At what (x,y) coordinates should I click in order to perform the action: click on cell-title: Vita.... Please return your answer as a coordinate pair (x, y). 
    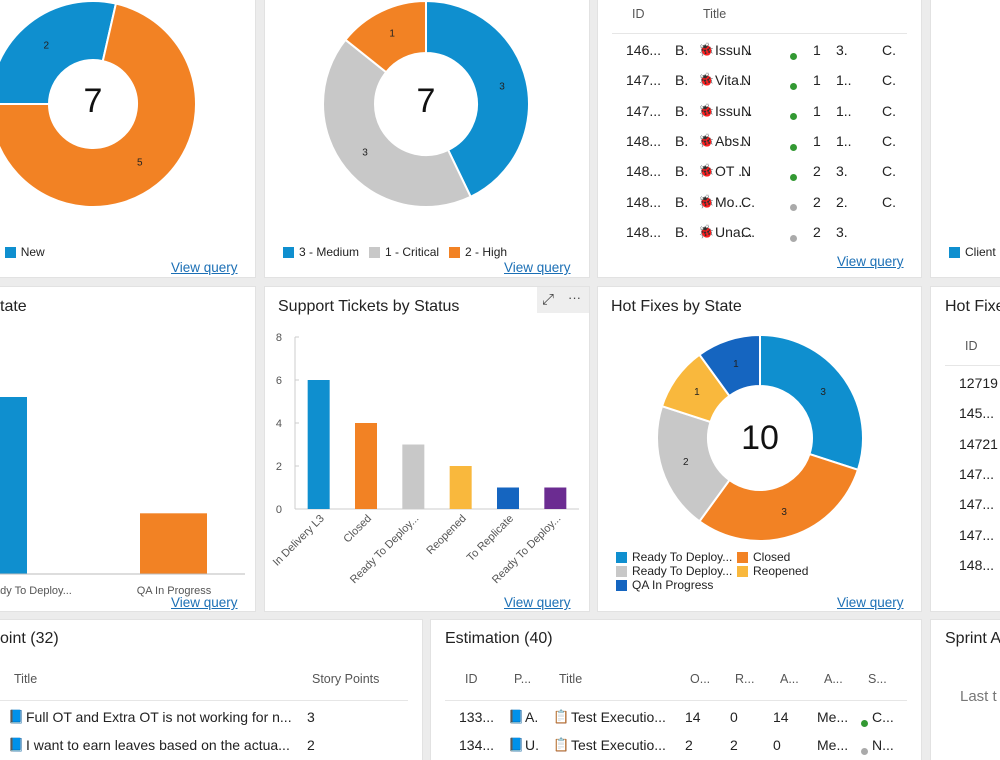
    Looking at the image, I should click on (733, 80).